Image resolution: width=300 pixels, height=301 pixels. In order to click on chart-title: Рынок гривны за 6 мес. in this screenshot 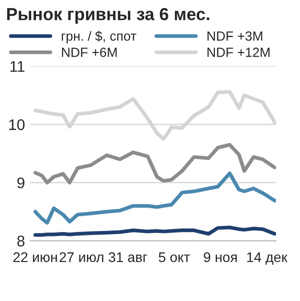, I will do `click(108, 16)`.